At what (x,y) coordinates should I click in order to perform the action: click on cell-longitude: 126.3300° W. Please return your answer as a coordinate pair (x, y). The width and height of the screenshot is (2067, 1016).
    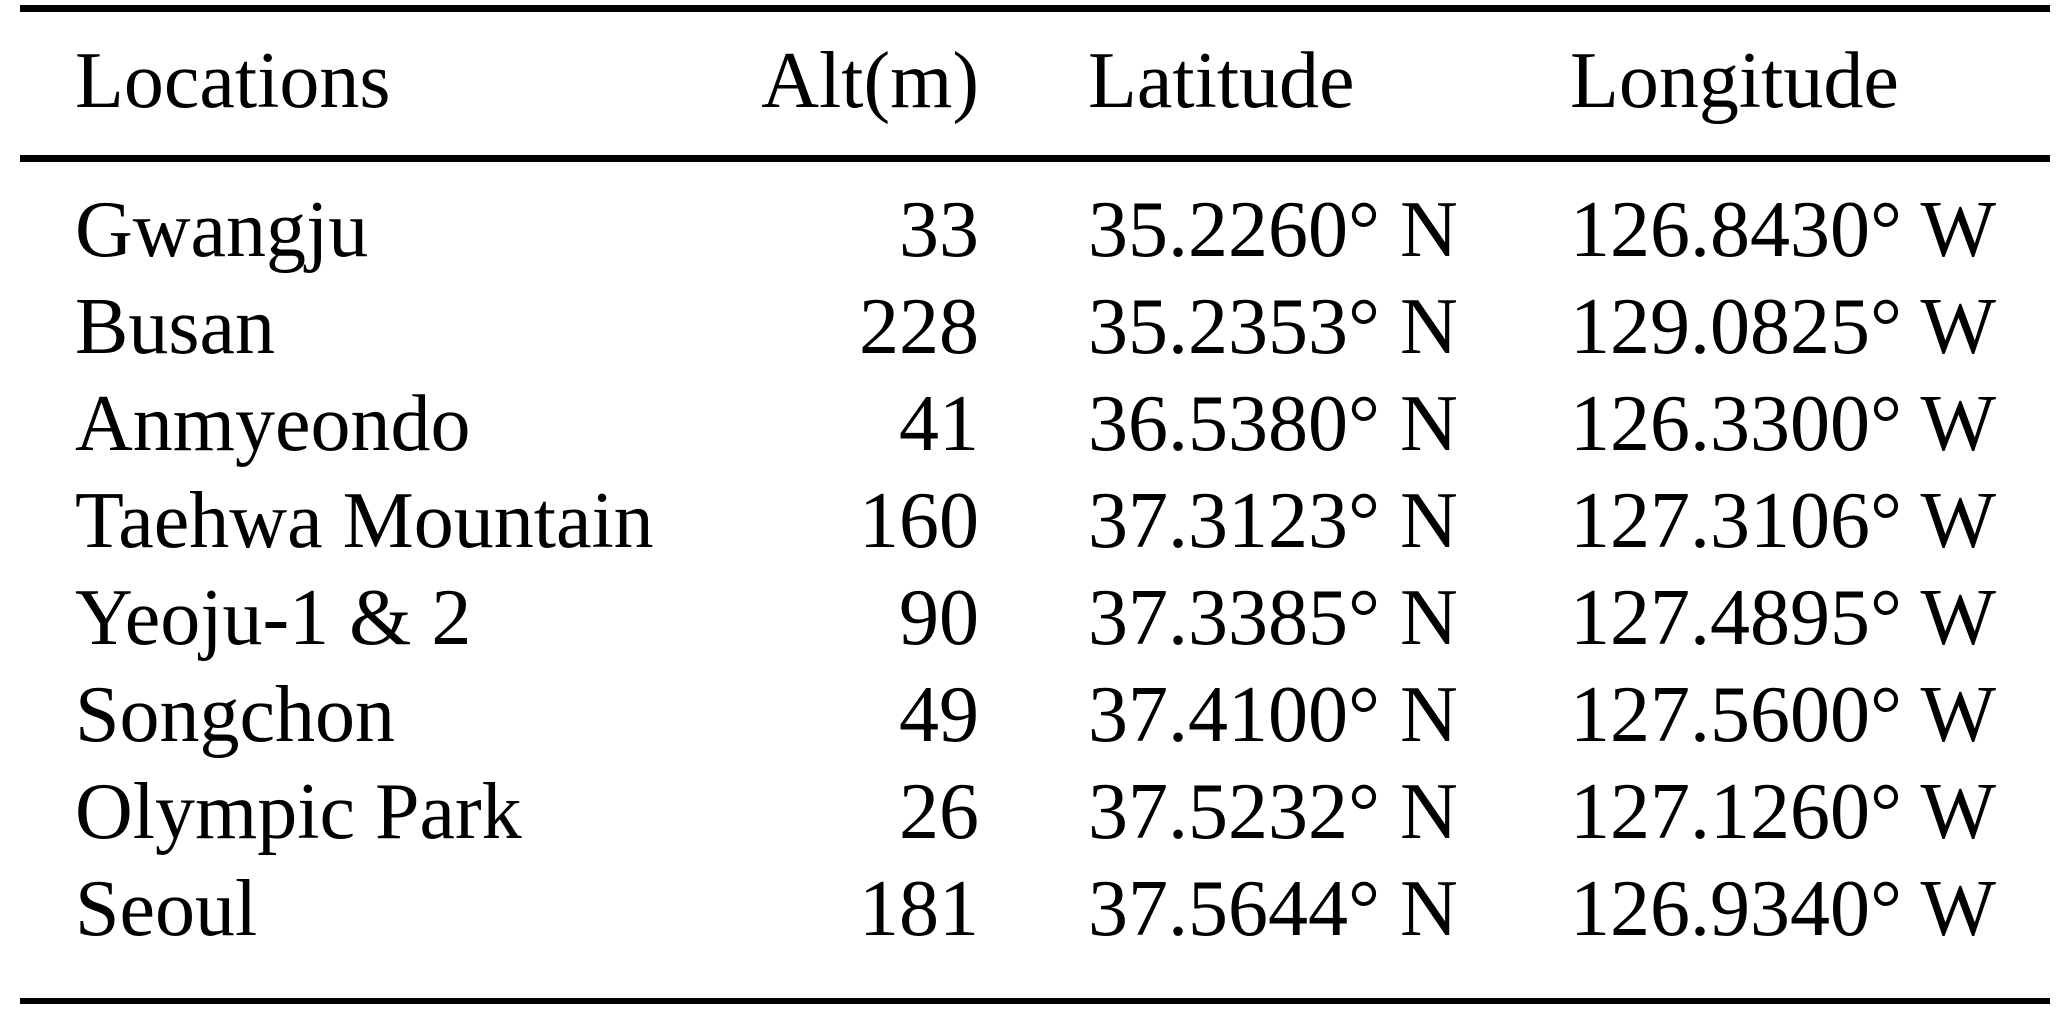
    Looking at the image, I should click on (1783, 424).